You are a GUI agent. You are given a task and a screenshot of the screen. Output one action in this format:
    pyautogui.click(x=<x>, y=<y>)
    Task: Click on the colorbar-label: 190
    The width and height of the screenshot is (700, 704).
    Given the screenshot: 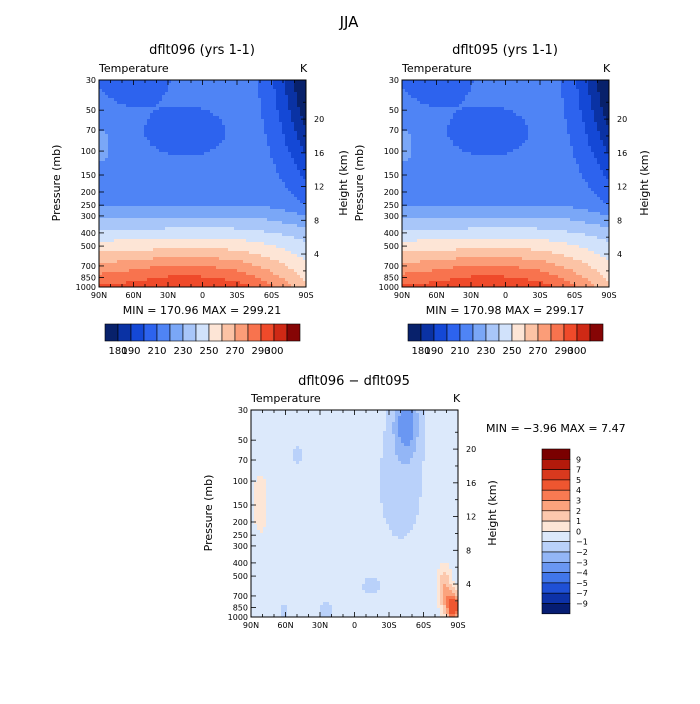 What is the action you would take?
    pyautogui.click(x=130, y=351)
    